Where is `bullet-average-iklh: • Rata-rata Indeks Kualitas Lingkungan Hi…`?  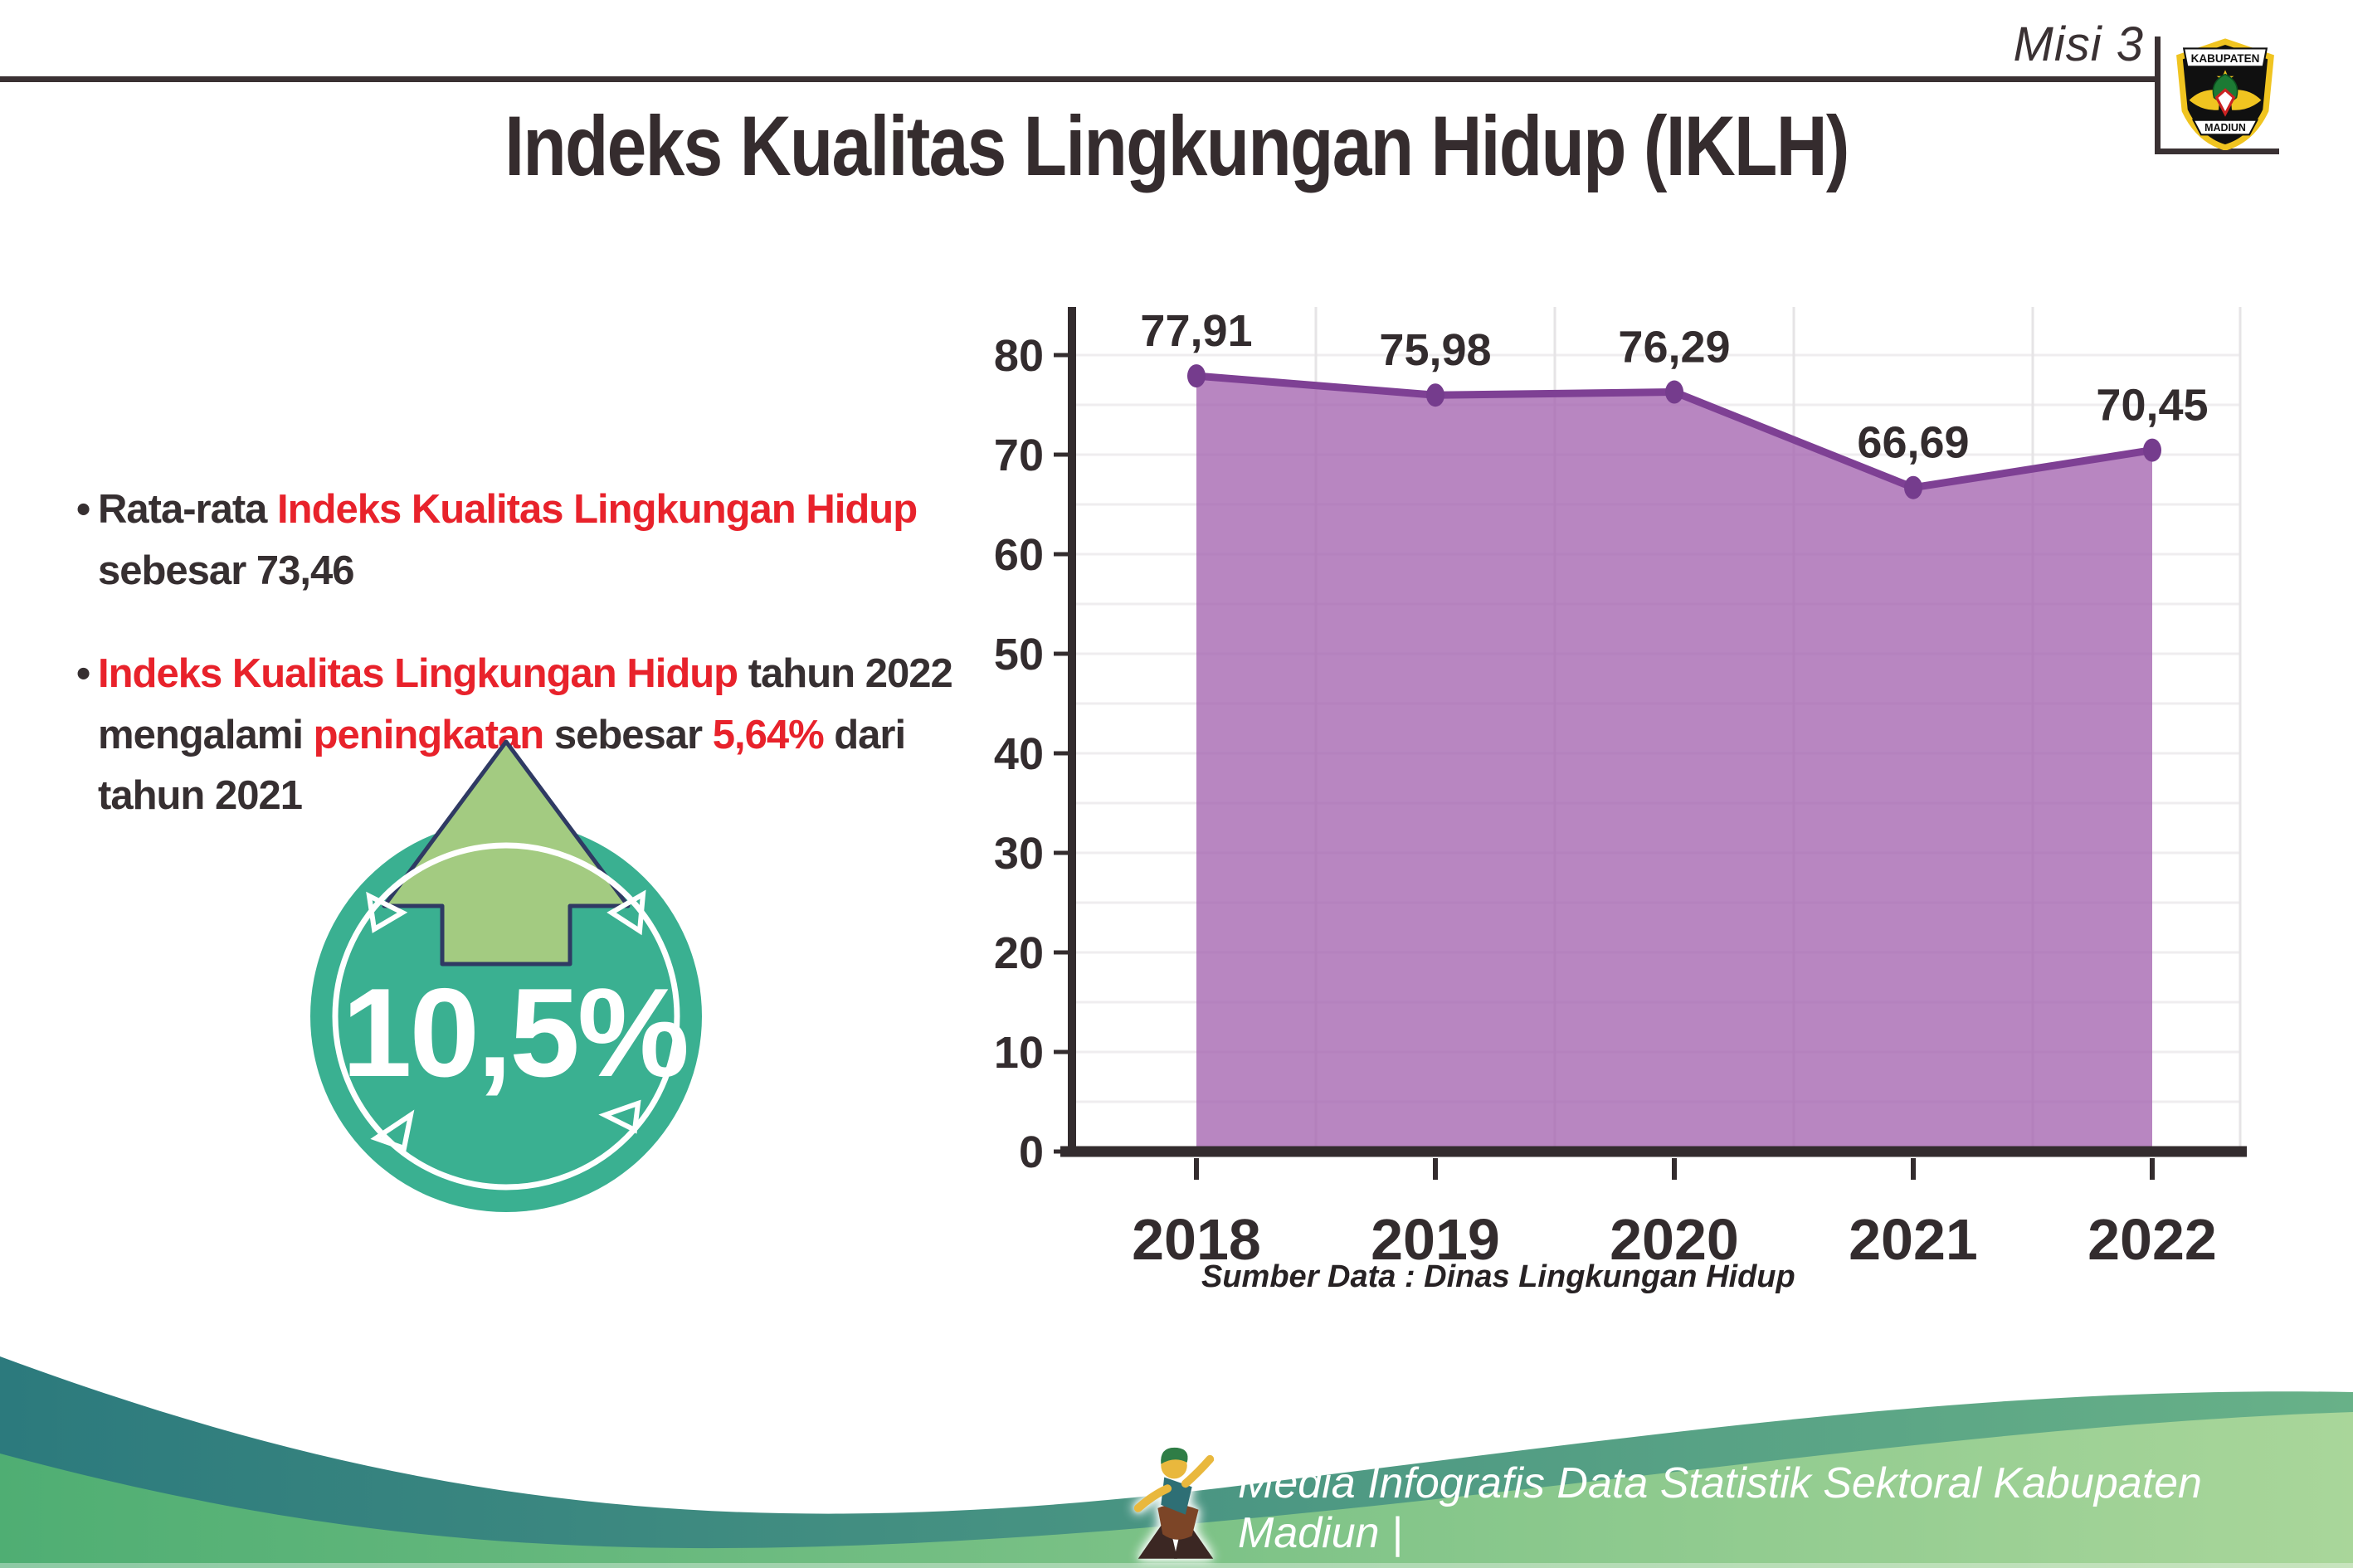
bullet-average-iklh: • Rata-rata Indeks Kualitas Lingkungan Hi… is located at coordinates (560, 540).